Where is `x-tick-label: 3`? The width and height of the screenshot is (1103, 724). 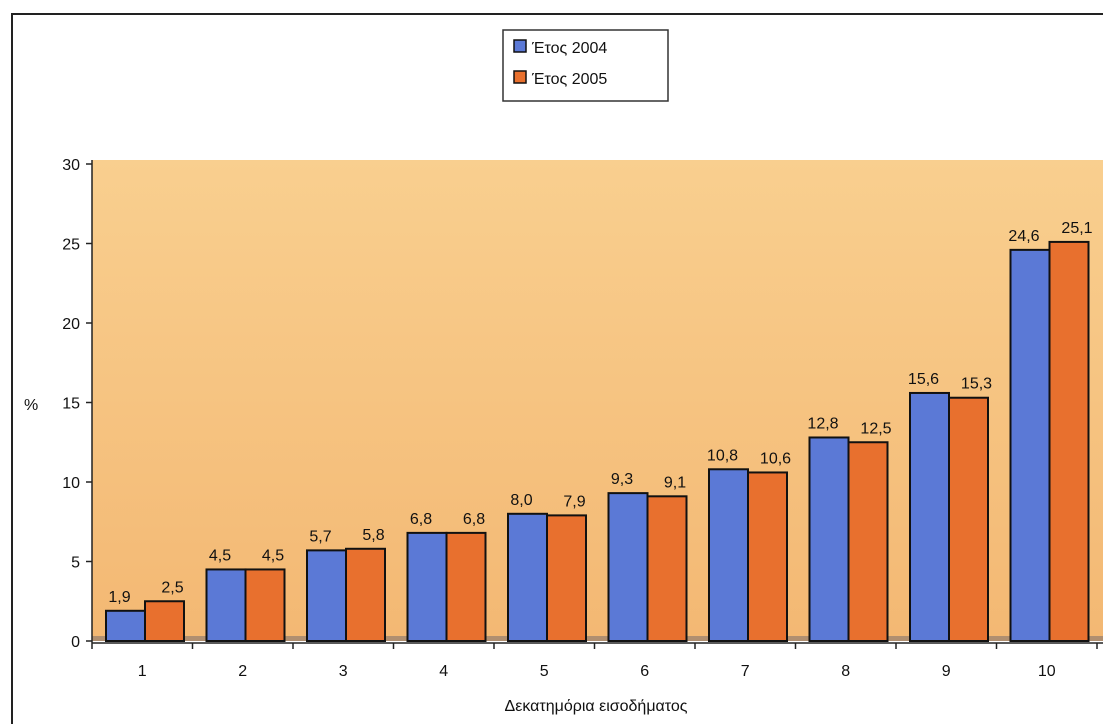 x-tick-label: 3 is located at coordinates (343, 671).